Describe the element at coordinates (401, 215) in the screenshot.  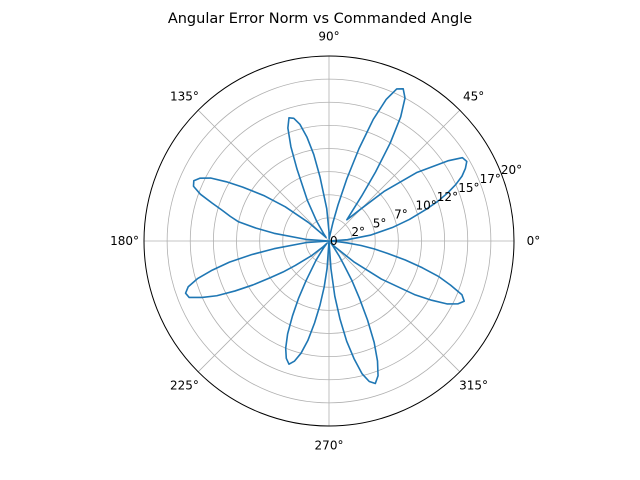
I see `r-tick-label-3: 7°` at that location.